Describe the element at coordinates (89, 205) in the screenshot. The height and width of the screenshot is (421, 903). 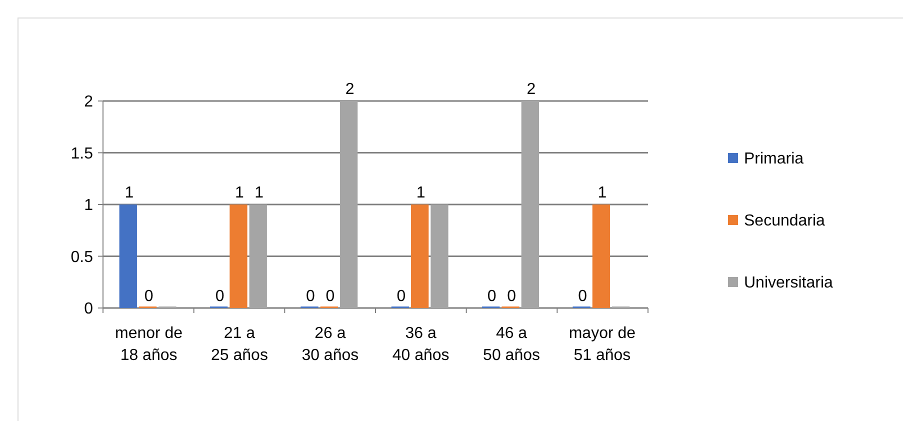
I see `y-tick-label: 1` at that location.